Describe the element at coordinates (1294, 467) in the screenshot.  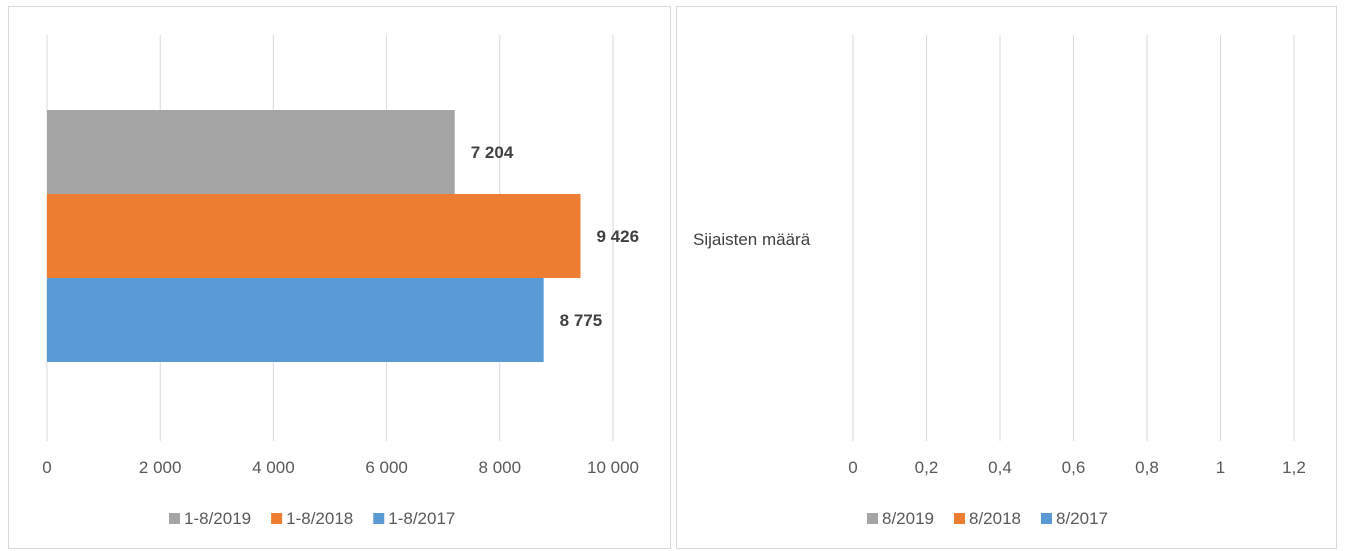
I see `x-tick-label: 1,2` at that location.